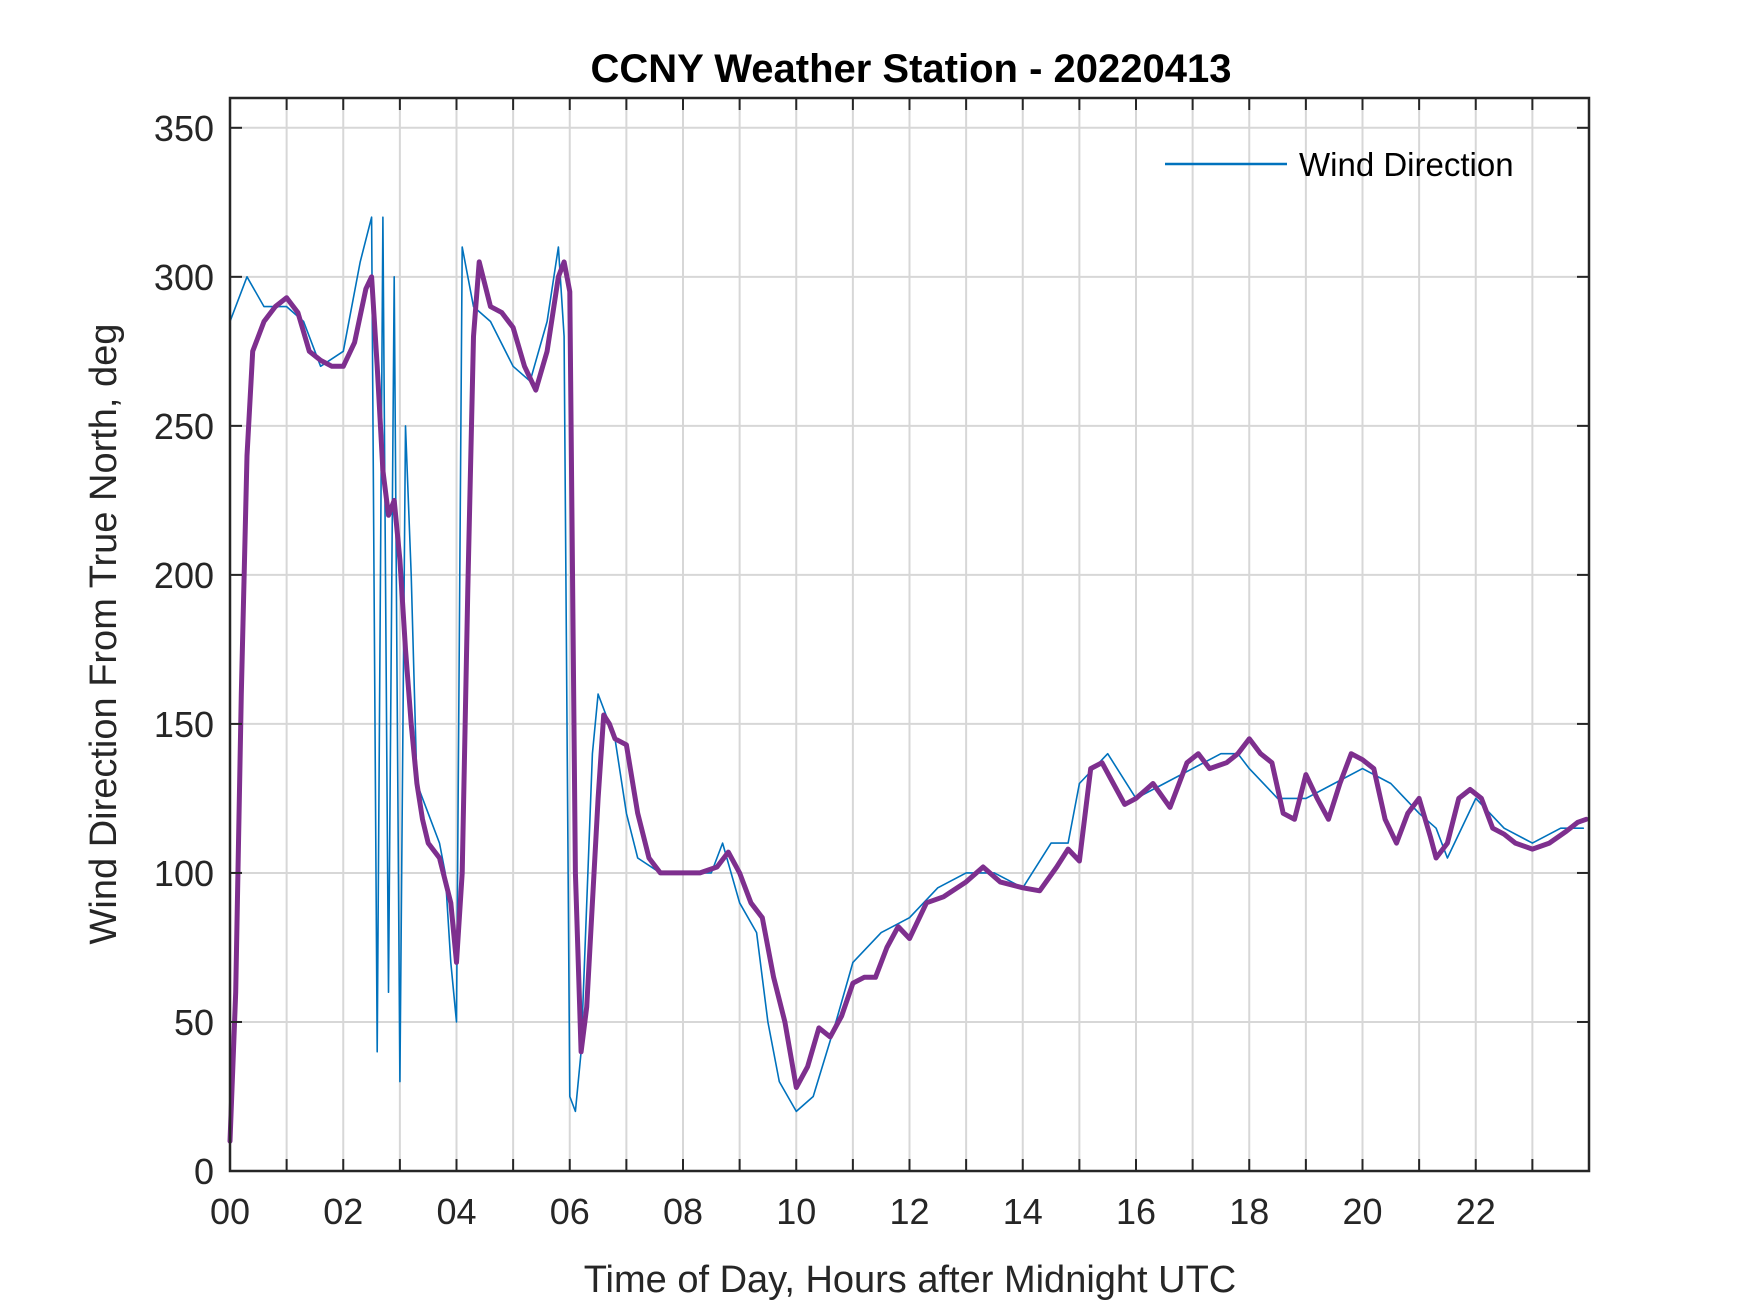 This screenshot has height=1313, width=1750. What do you see at coordinates (909, 1211) in the screenshot?
I see `x-tick-label: 12` at bounding box center [909, 1211].